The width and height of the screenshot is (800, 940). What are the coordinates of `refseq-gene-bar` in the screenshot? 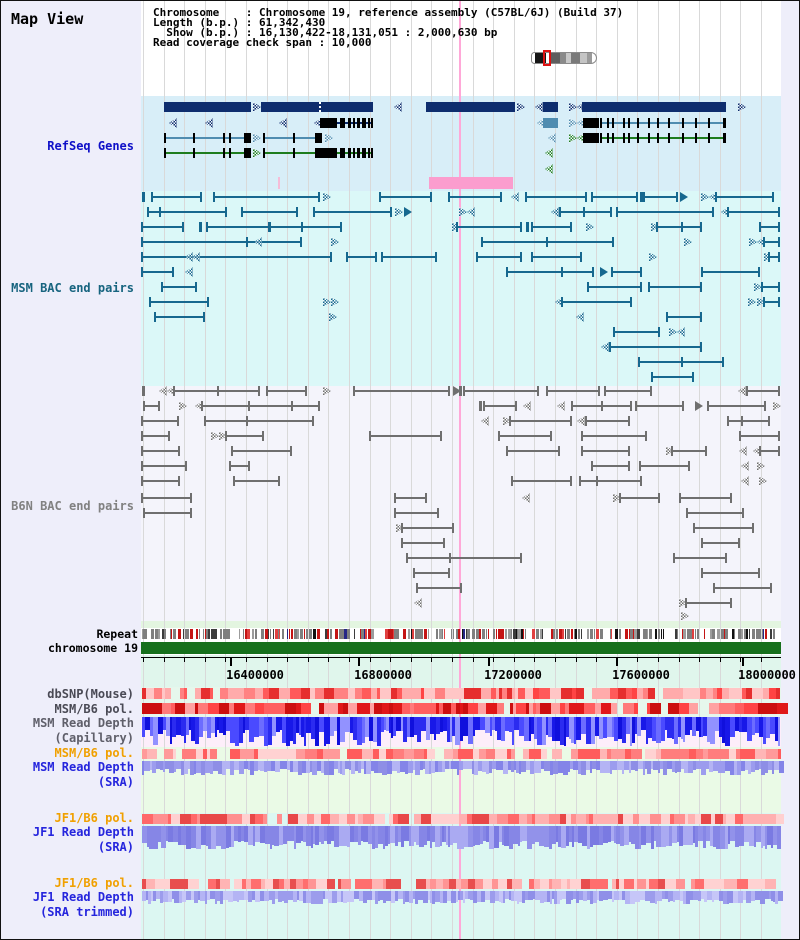 It's located at (470, 107).